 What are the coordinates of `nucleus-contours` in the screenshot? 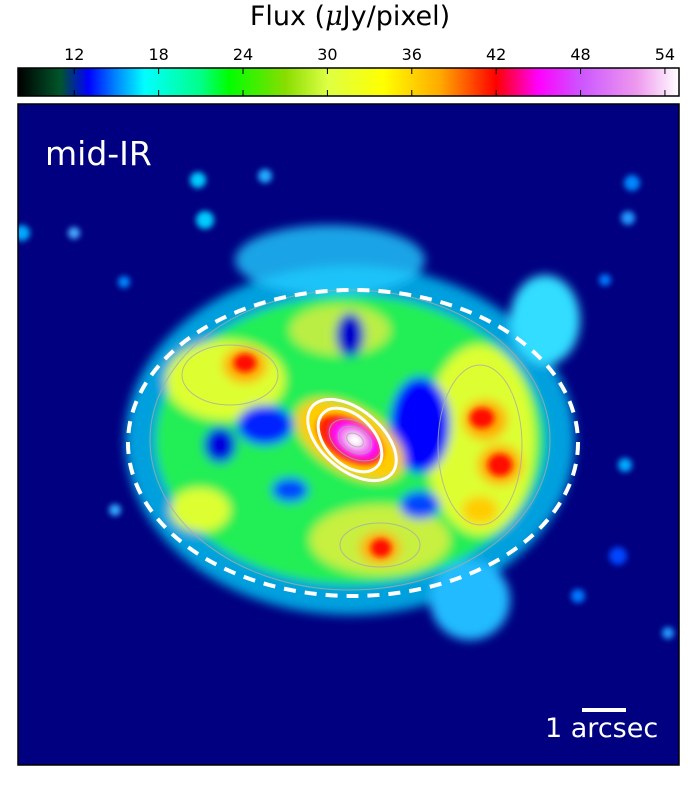 It's located at (352, 440).